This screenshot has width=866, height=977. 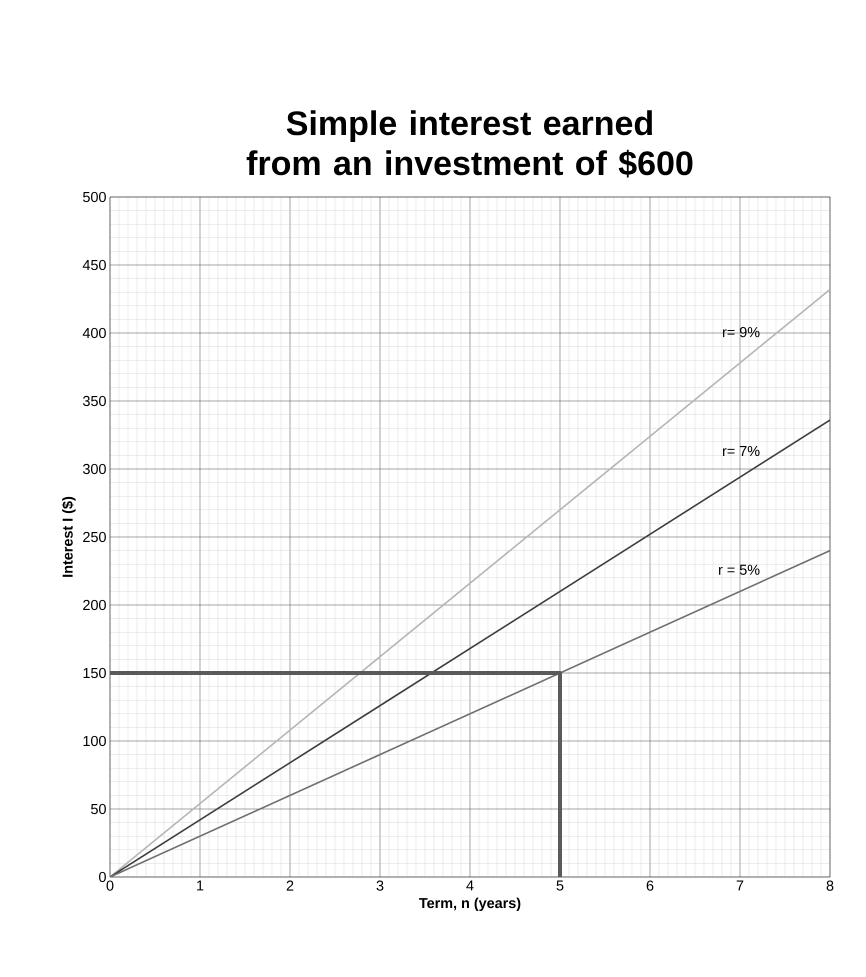 What do you see at coordinates (741, 451) in the screenshot?
I see `series-label: r= 7%` at bounding box center [741, 451].